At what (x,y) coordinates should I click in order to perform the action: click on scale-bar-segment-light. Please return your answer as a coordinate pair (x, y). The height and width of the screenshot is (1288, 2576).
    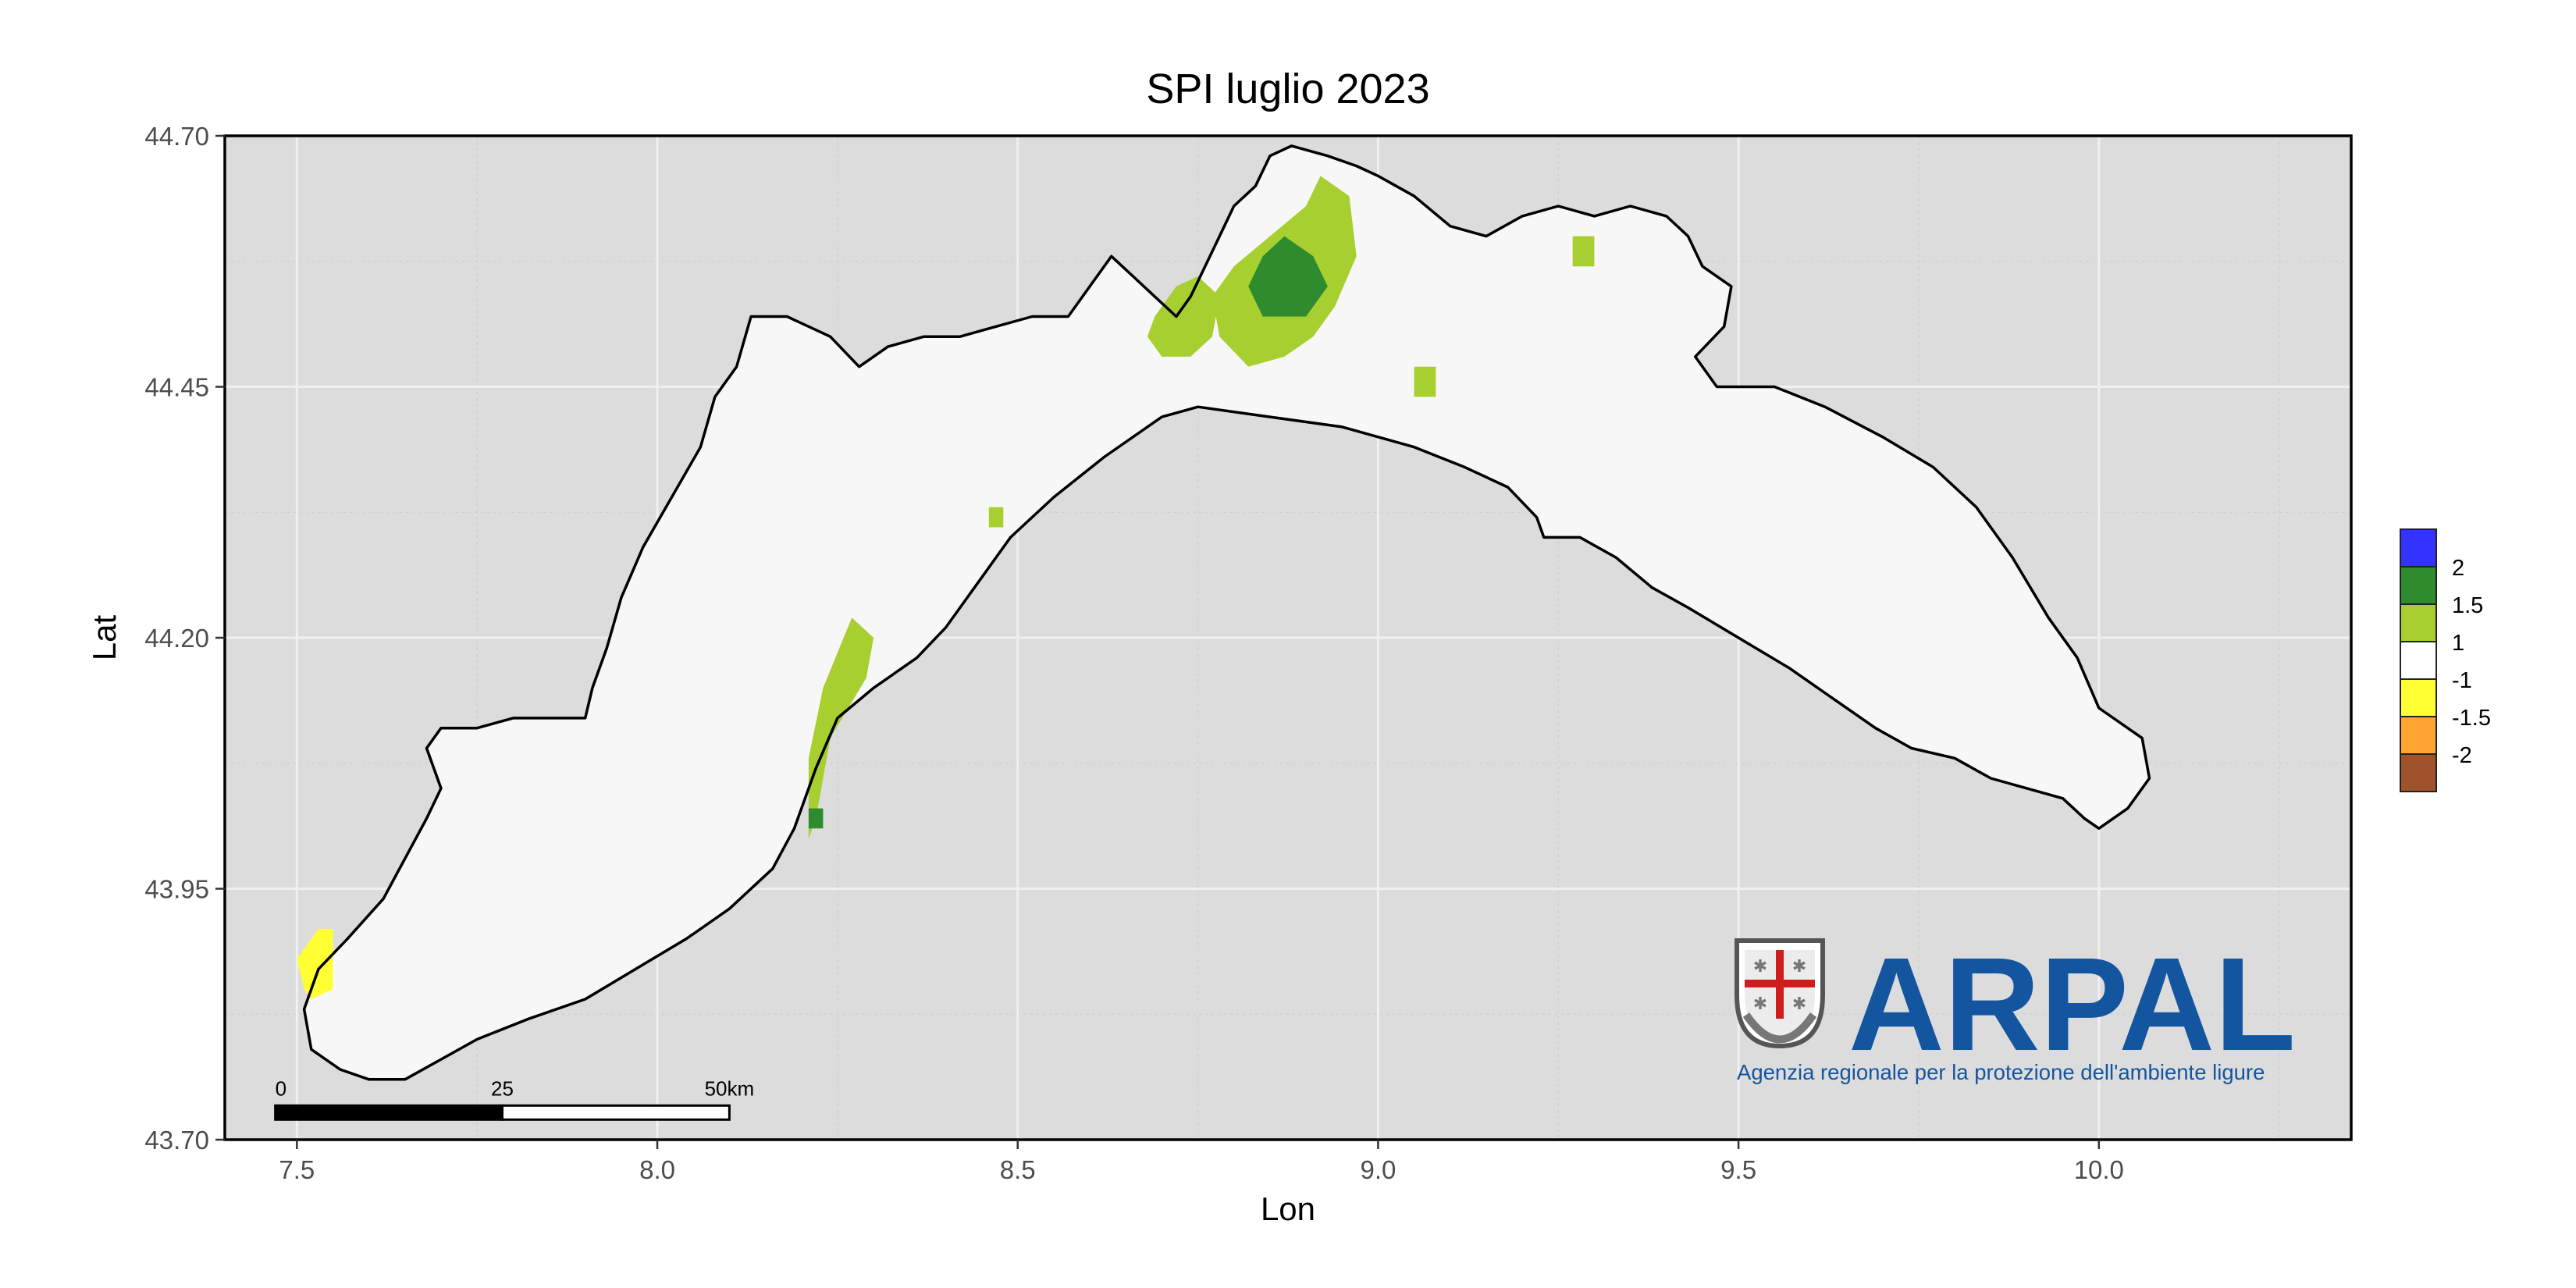
    Looking at the image, I should click on (616, 1112).